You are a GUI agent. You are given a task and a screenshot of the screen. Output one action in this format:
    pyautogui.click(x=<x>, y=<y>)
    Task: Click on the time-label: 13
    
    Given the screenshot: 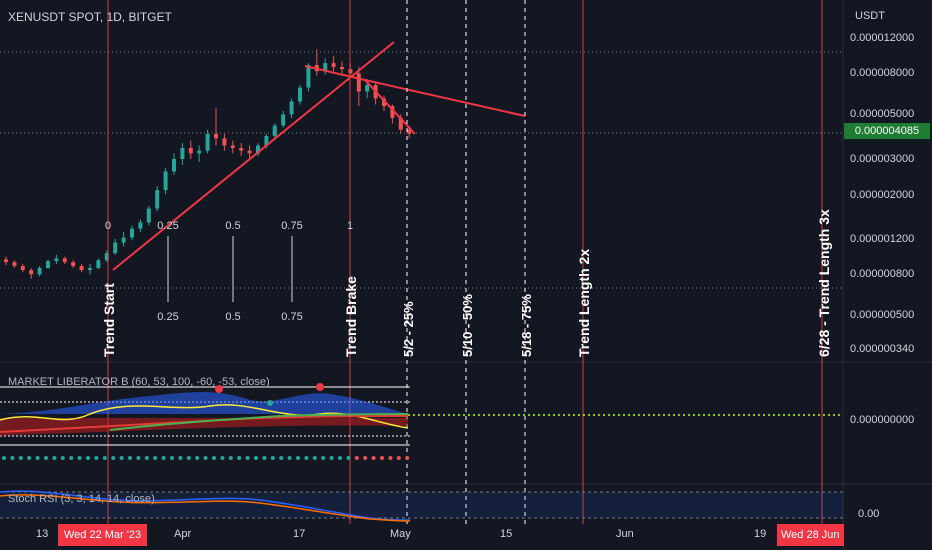 What is the action you would take?
    pyautogui.click(x=42, y=534)
    